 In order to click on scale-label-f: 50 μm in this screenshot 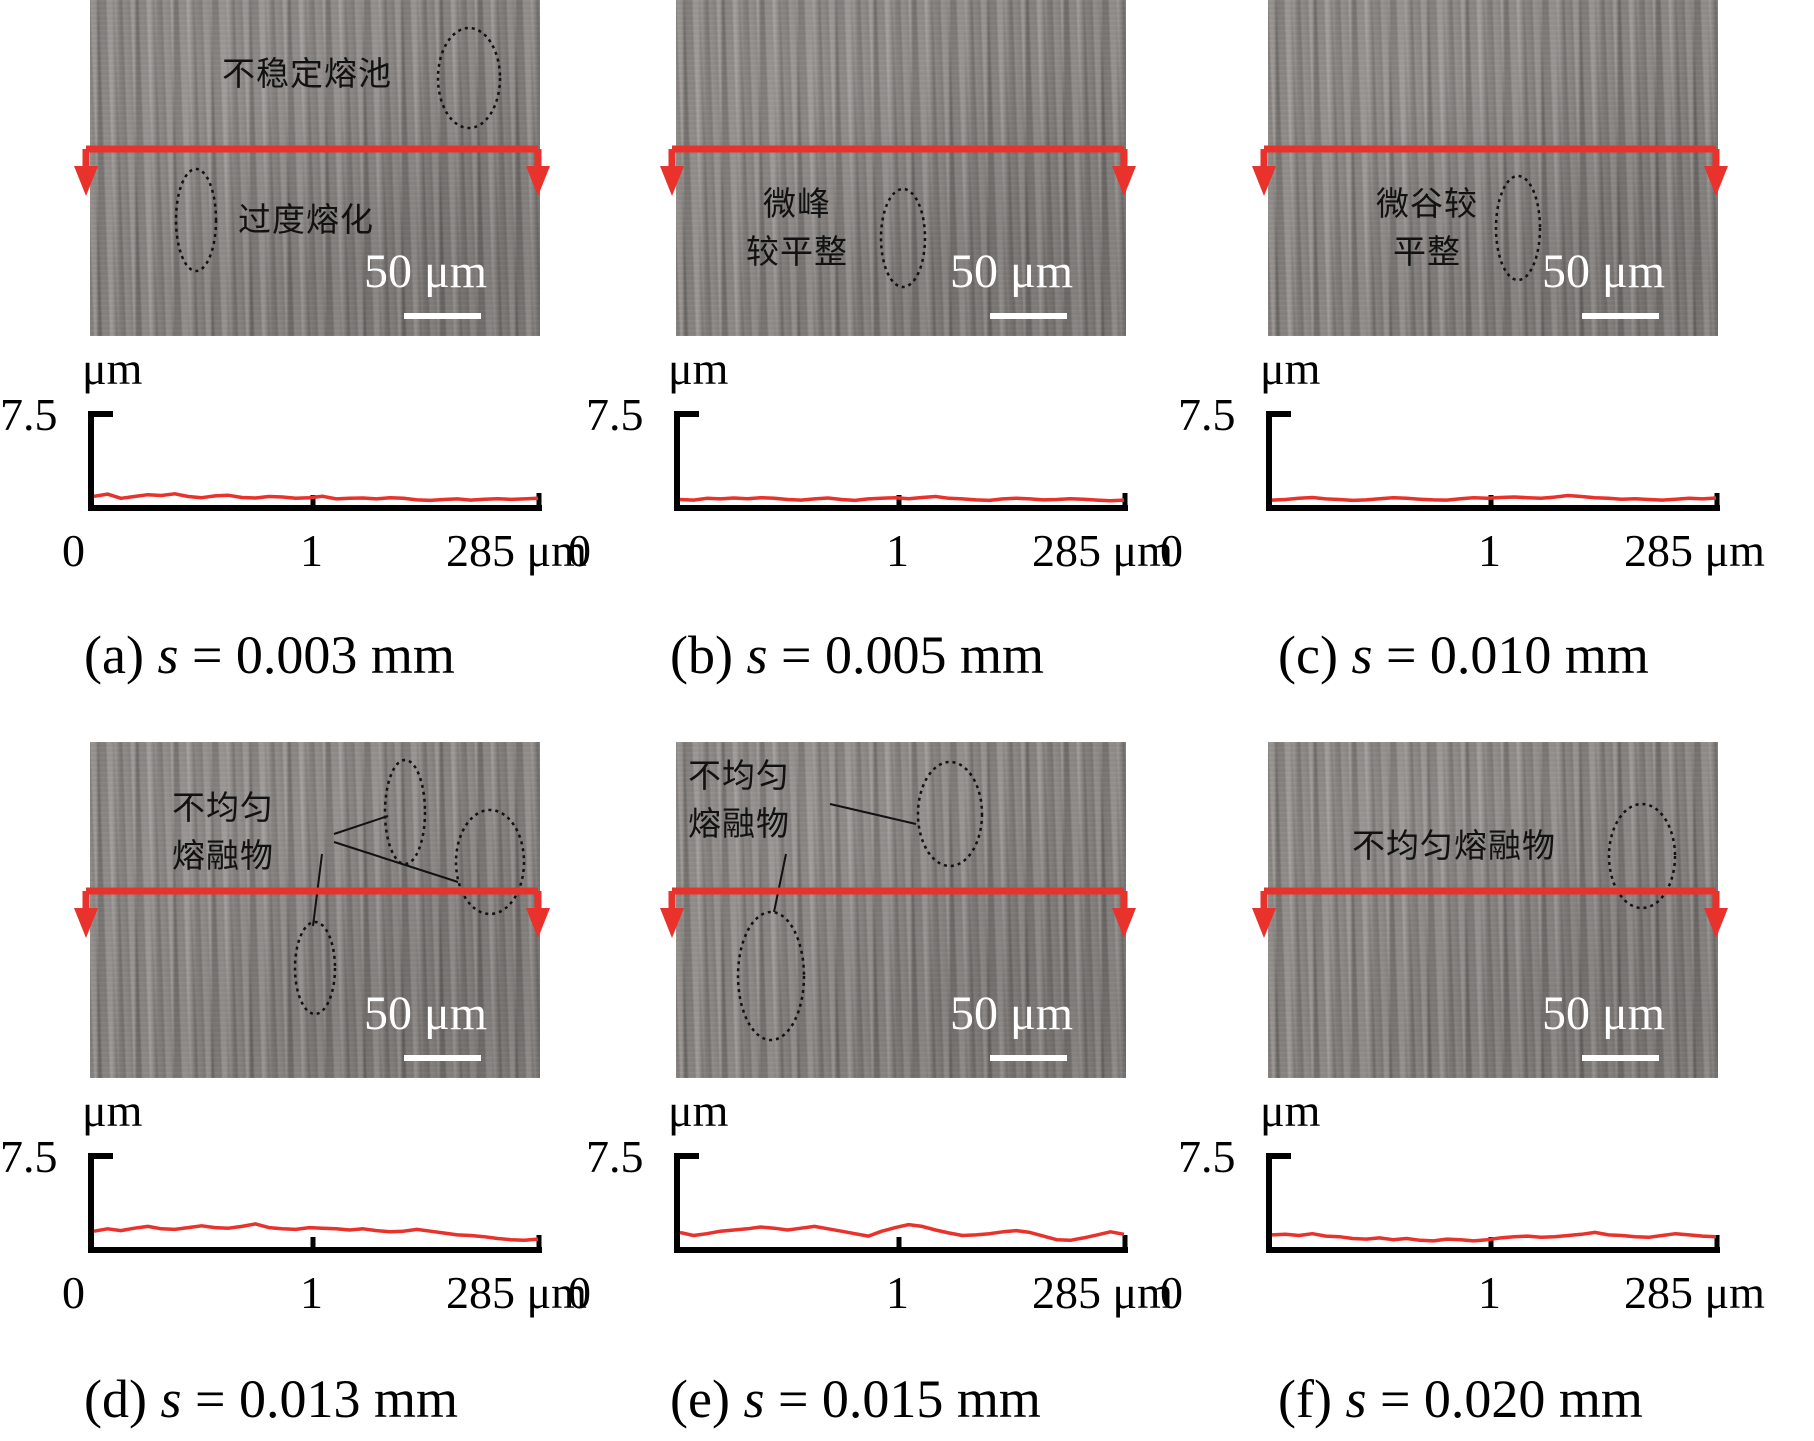, I will do `click(1604, 1013)`.